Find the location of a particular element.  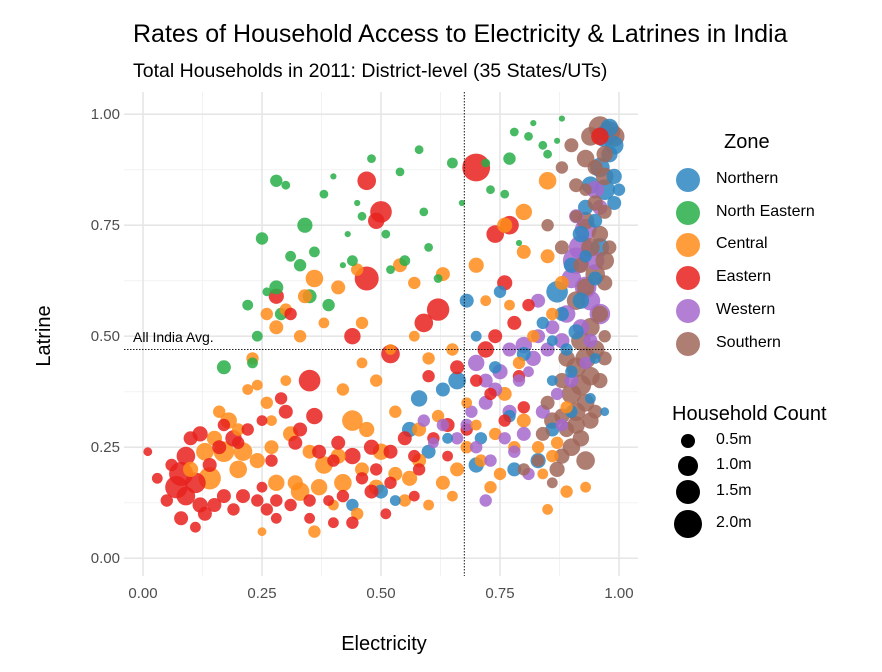

size-legend-label: 0.5m is located at coordinates (734, 439).